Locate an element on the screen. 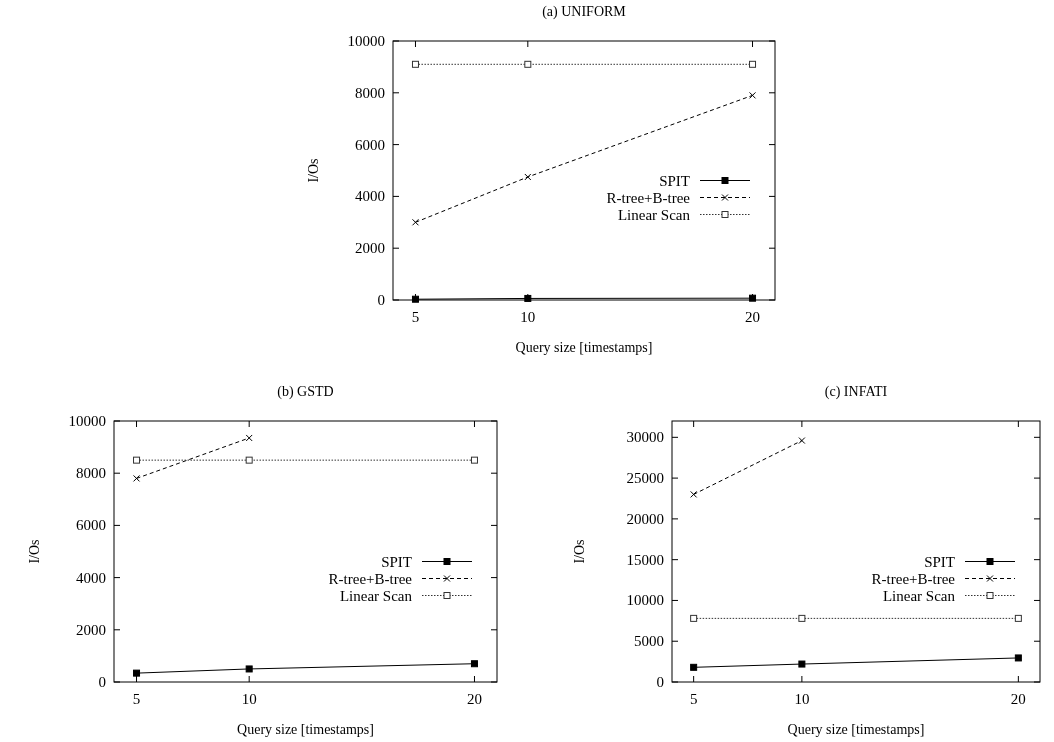 Image resolution: width=1054 pixels, height=742 pixels. chart-title: (a) UNIFORM is located at coordinates (584, 12).